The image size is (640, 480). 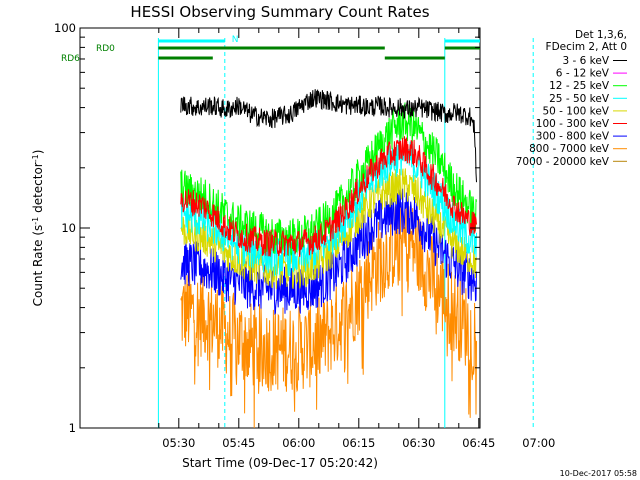 What do you see at coordinates (575, 111) in the screenshot?
I see `legend-label-4: 50 - 100 keV` at bounding box center [575, 111].